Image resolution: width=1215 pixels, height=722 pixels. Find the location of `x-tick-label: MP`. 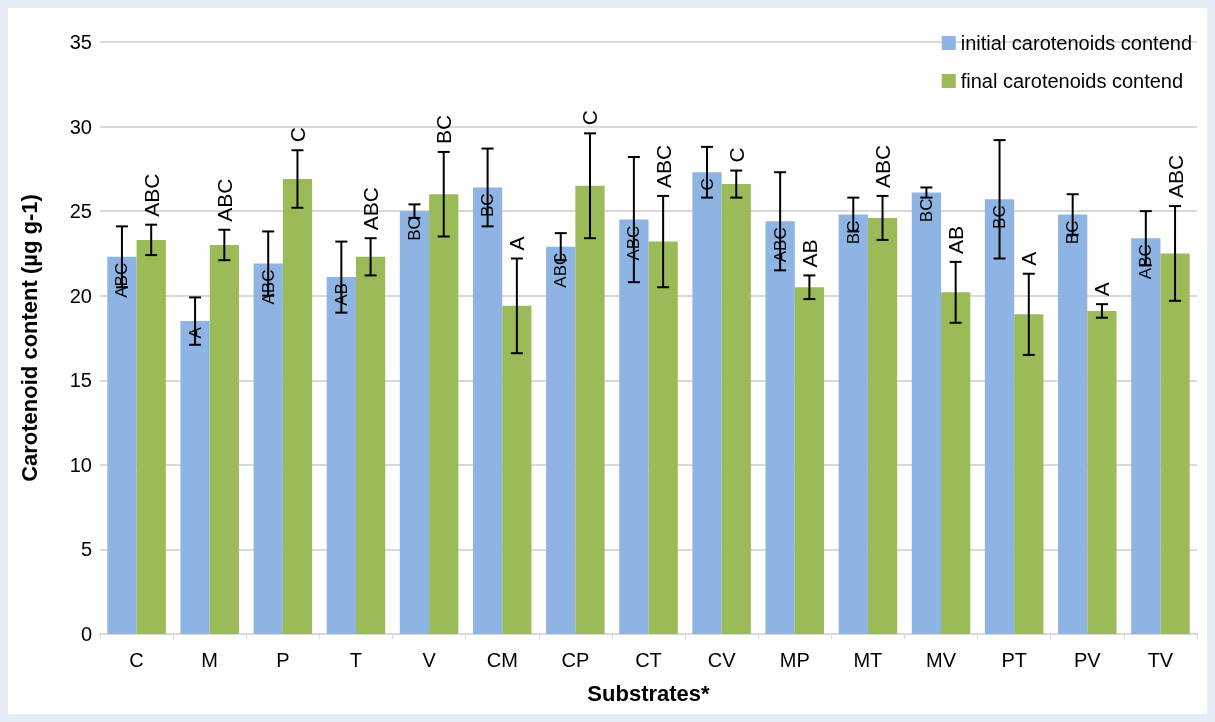

x-tick-label: MP is located at coordinates (794, 660).